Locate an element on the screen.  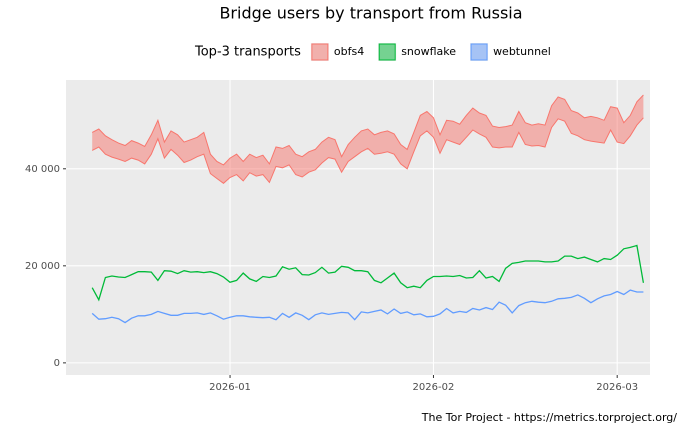
legend-label: snowflake is located at coordinates (428, 51).